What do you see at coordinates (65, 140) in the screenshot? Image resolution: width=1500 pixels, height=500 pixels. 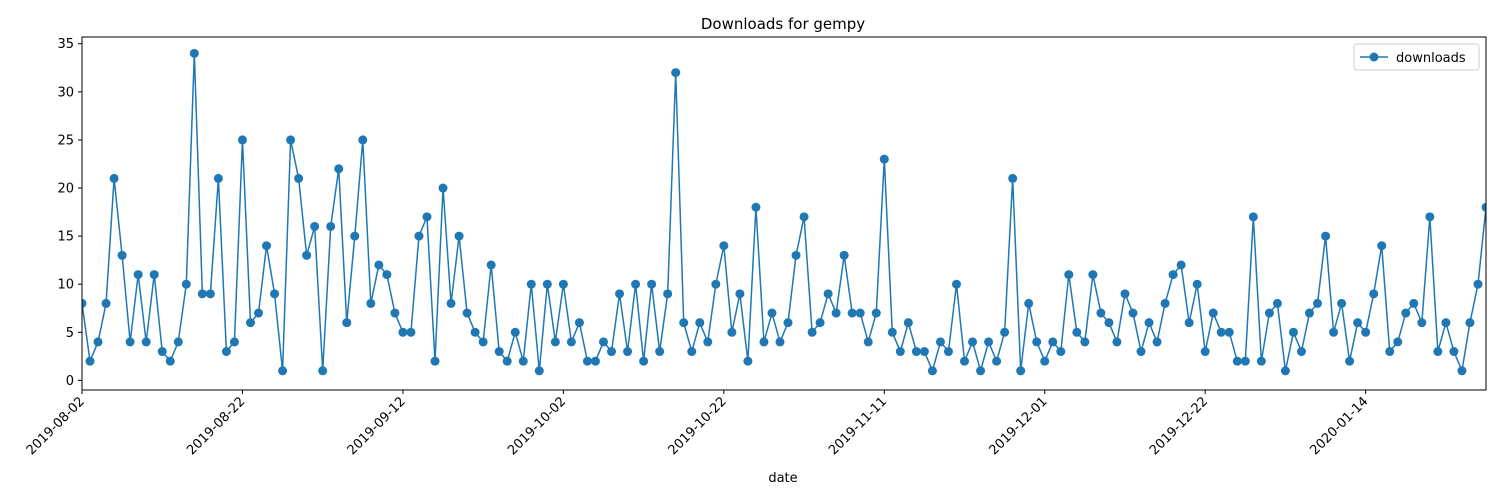 I see `y-tick-label: 25` at bounding box center [65, 140].